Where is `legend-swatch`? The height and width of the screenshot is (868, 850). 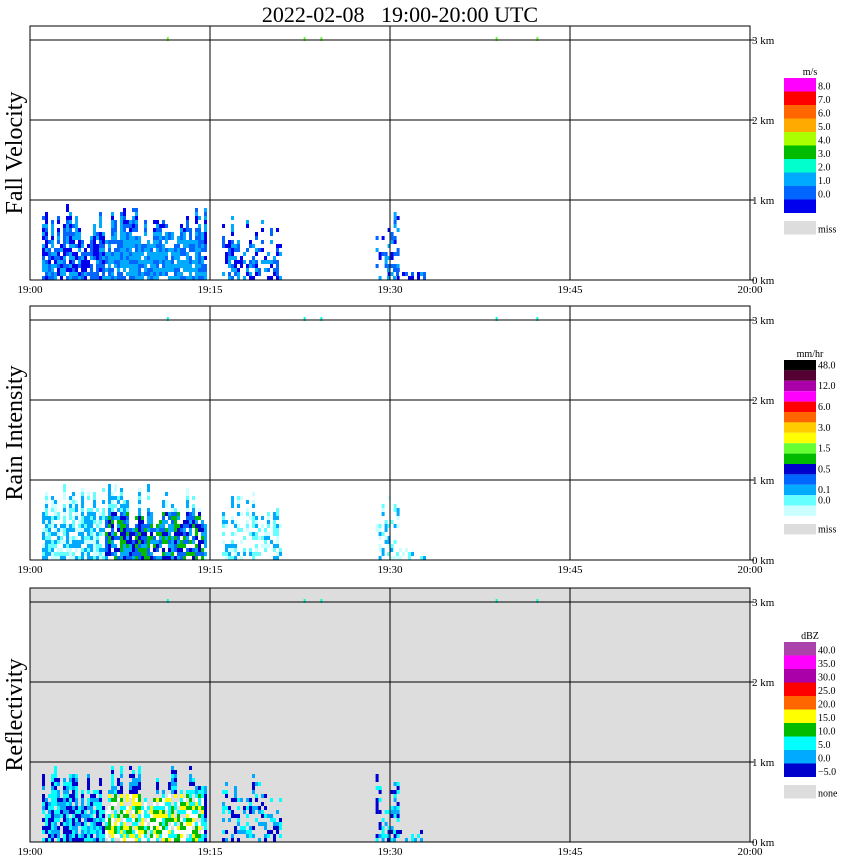 legend-swatch is located at coordinates (800, 770).